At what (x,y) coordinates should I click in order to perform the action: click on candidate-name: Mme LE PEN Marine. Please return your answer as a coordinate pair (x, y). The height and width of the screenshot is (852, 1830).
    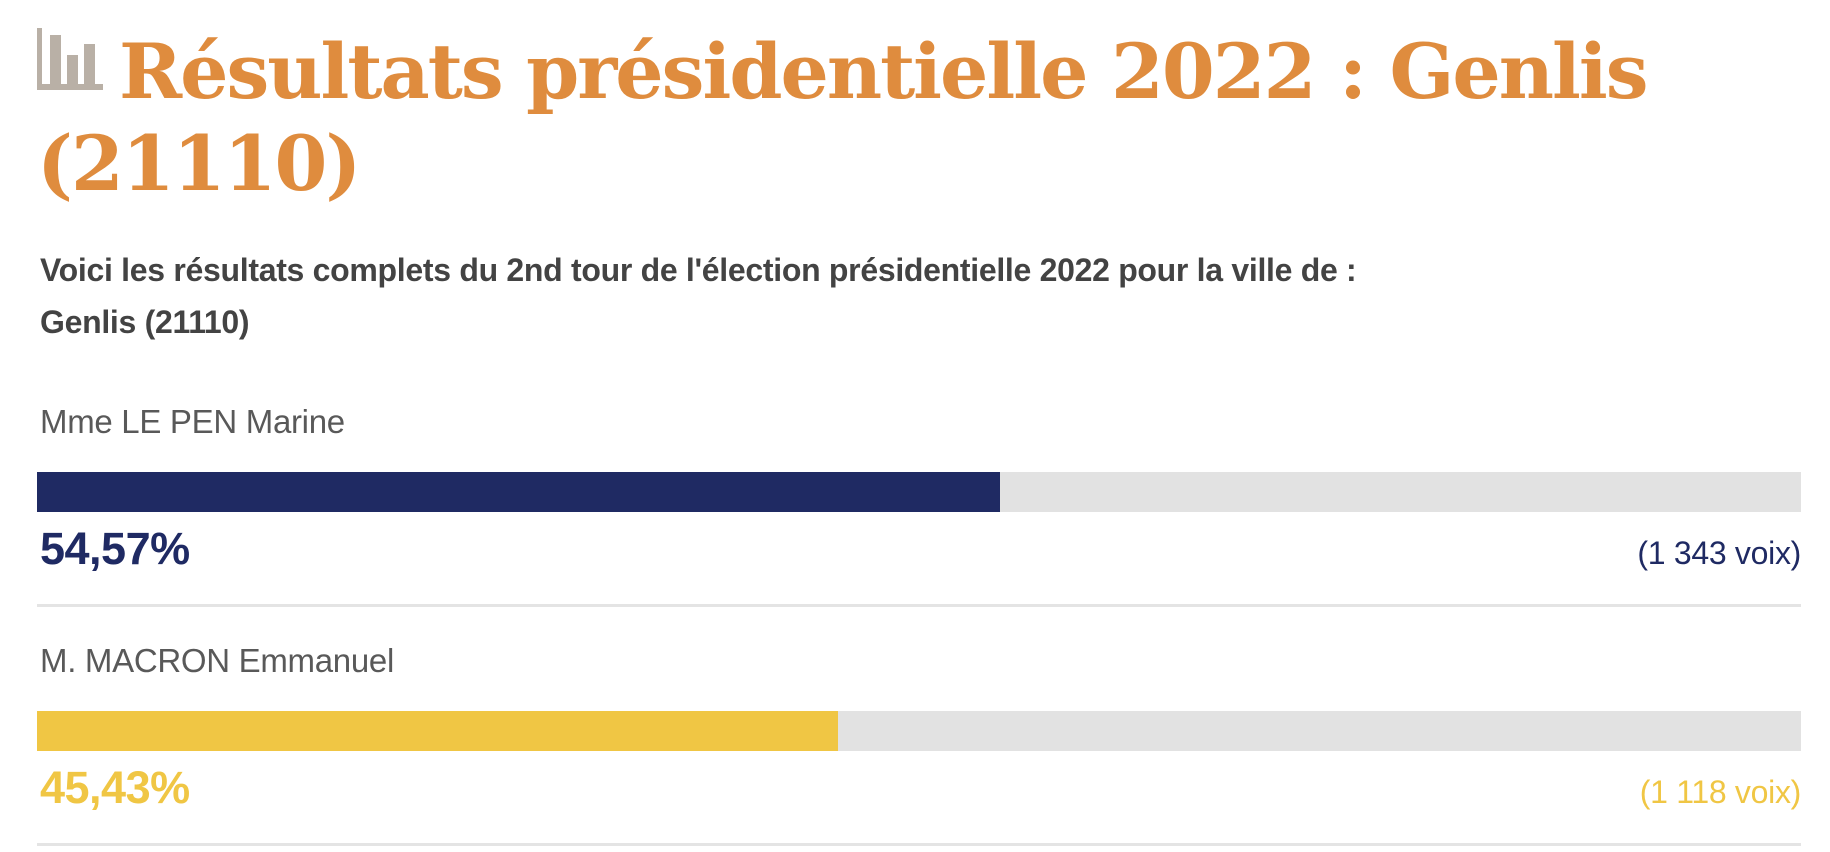
    Looking at the image, I should click on (192, 421).